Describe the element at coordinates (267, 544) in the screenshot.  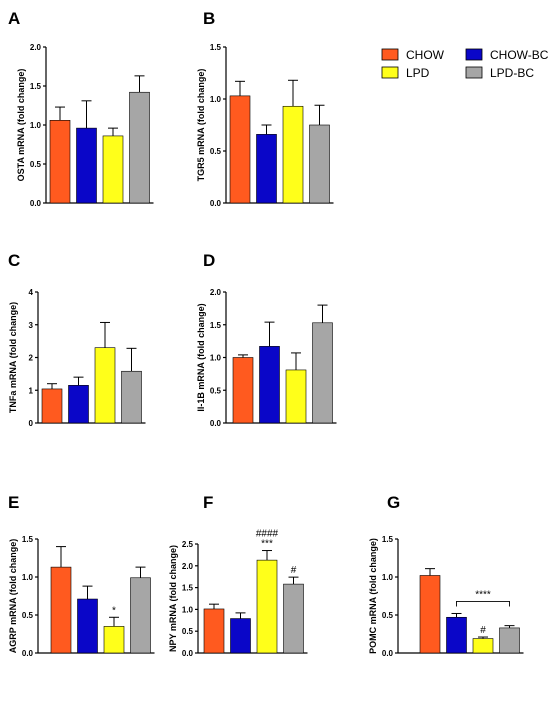
I see `significance-marker: ***` at that location.